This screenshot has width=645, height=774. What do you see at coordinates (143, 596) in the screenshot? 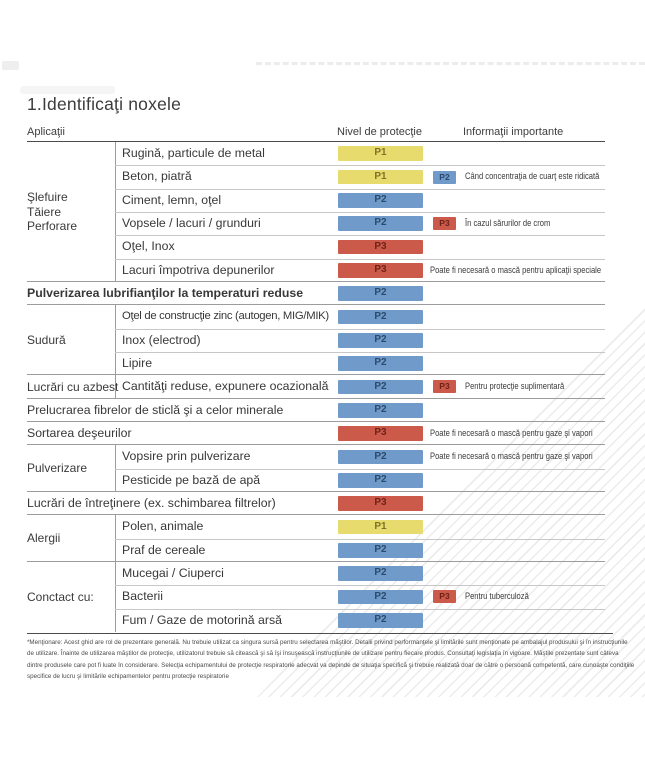
I see `application-label: Bacterii` at bounding box center [143, 596].